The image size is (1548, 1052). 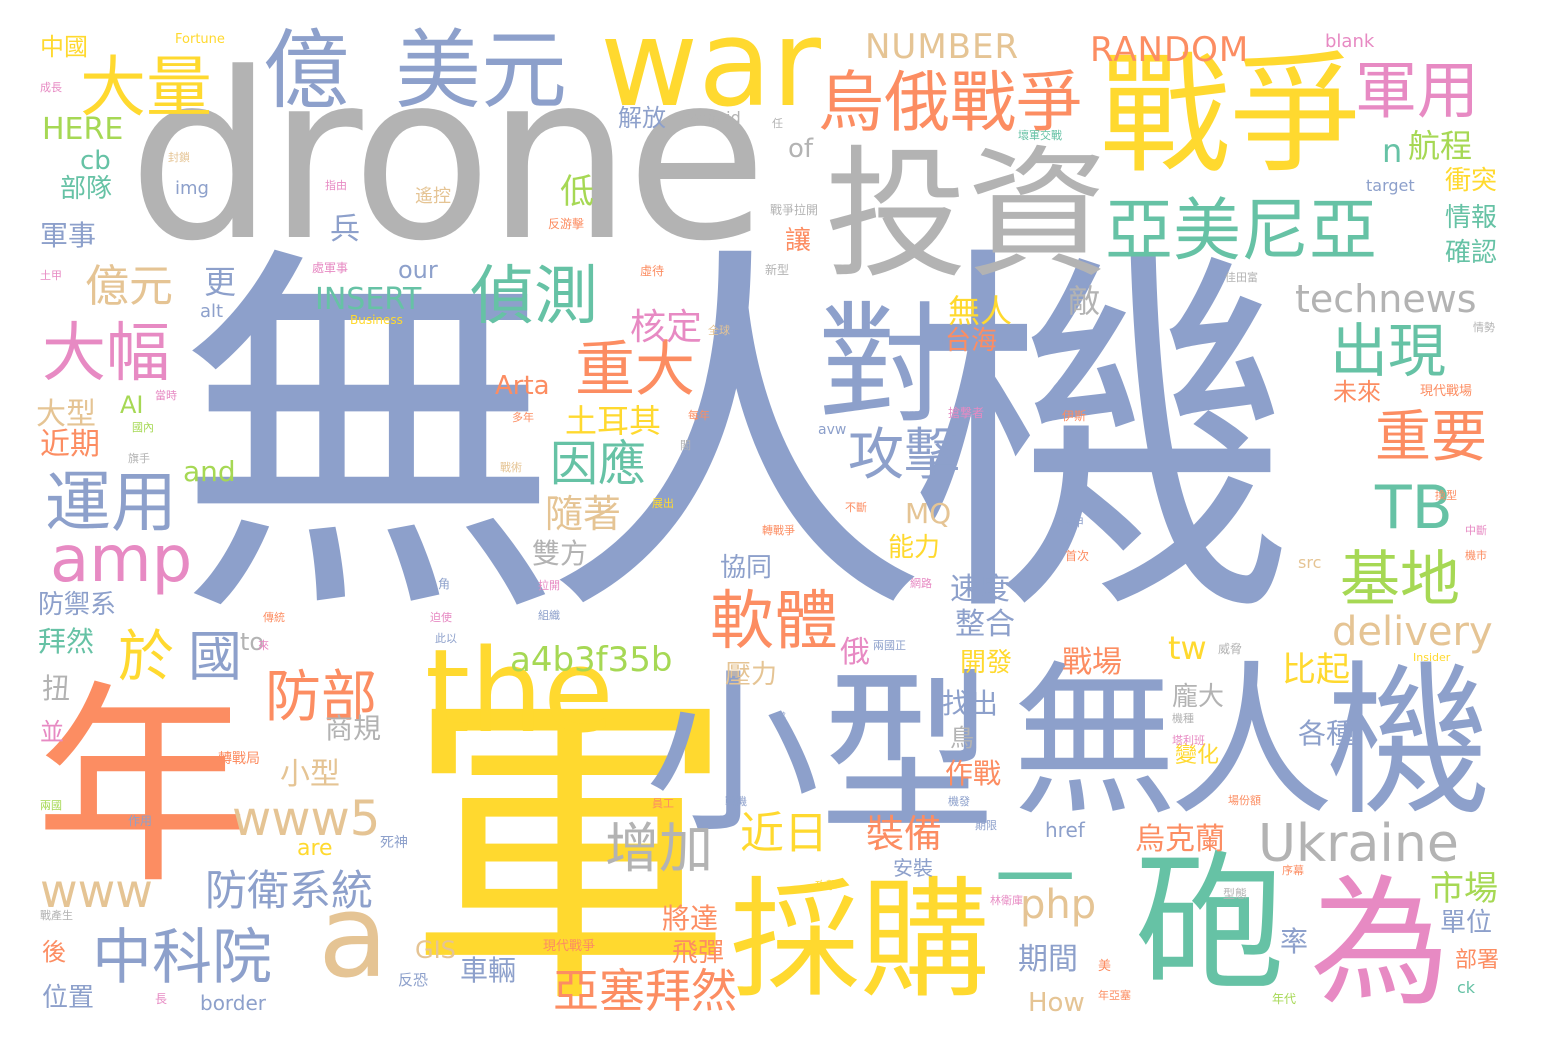 I want to click on word: 兩國正, so click(x=889, y=645).